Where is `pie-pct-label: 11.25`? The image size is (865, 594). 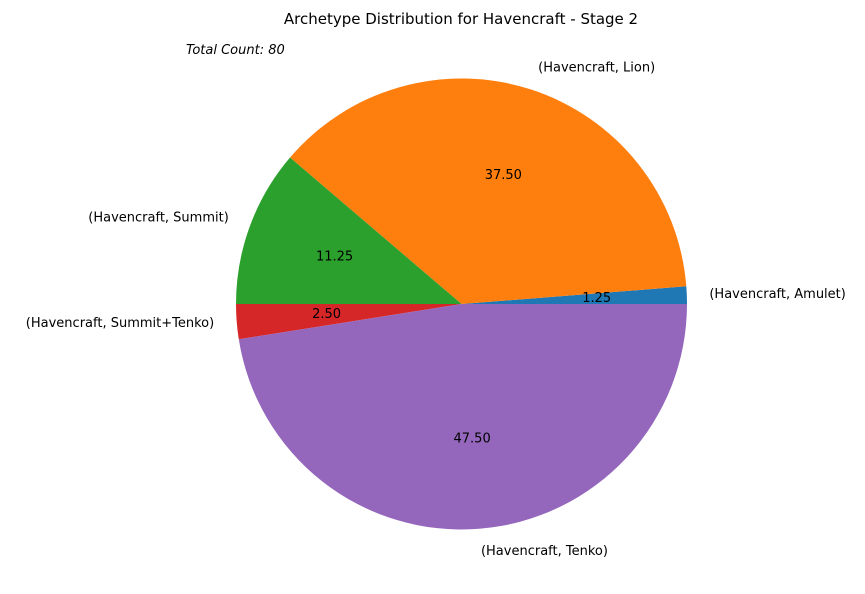 pie-pct-label: 11.25 is located at coordinates (334, 257).